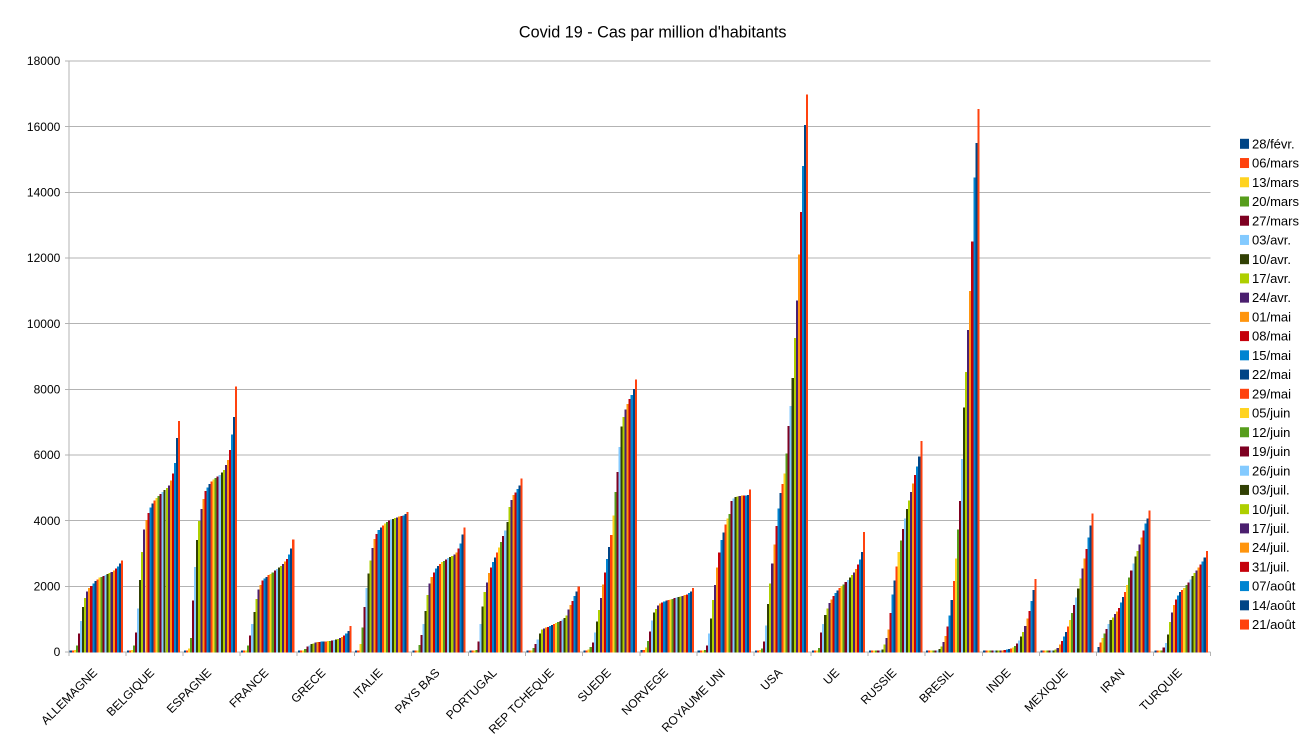 This screenshot has width=1305, height=744. What do you see at coordinates (47, 521) in the screenshot?
I see `svg-text: 4000` at bounding box center [47, 521].